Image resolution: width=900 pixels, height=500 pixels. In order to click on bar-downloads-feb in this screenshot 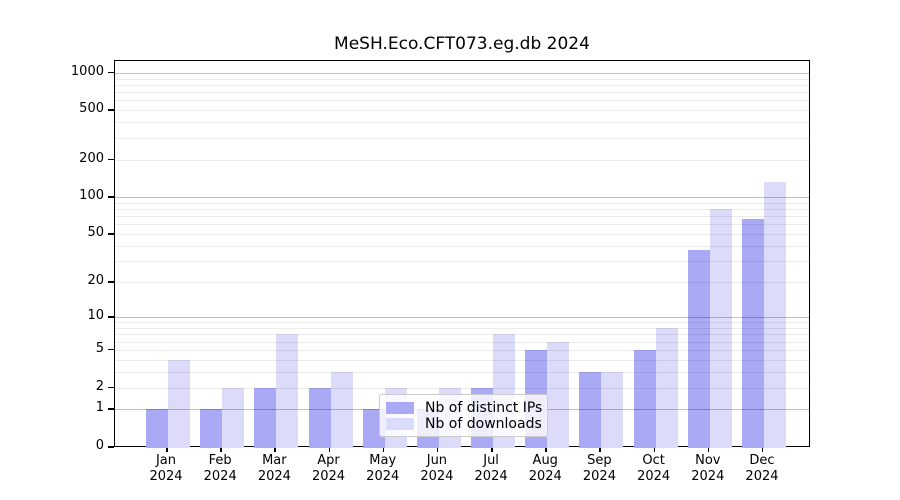, I will do `click(233, 417)`.